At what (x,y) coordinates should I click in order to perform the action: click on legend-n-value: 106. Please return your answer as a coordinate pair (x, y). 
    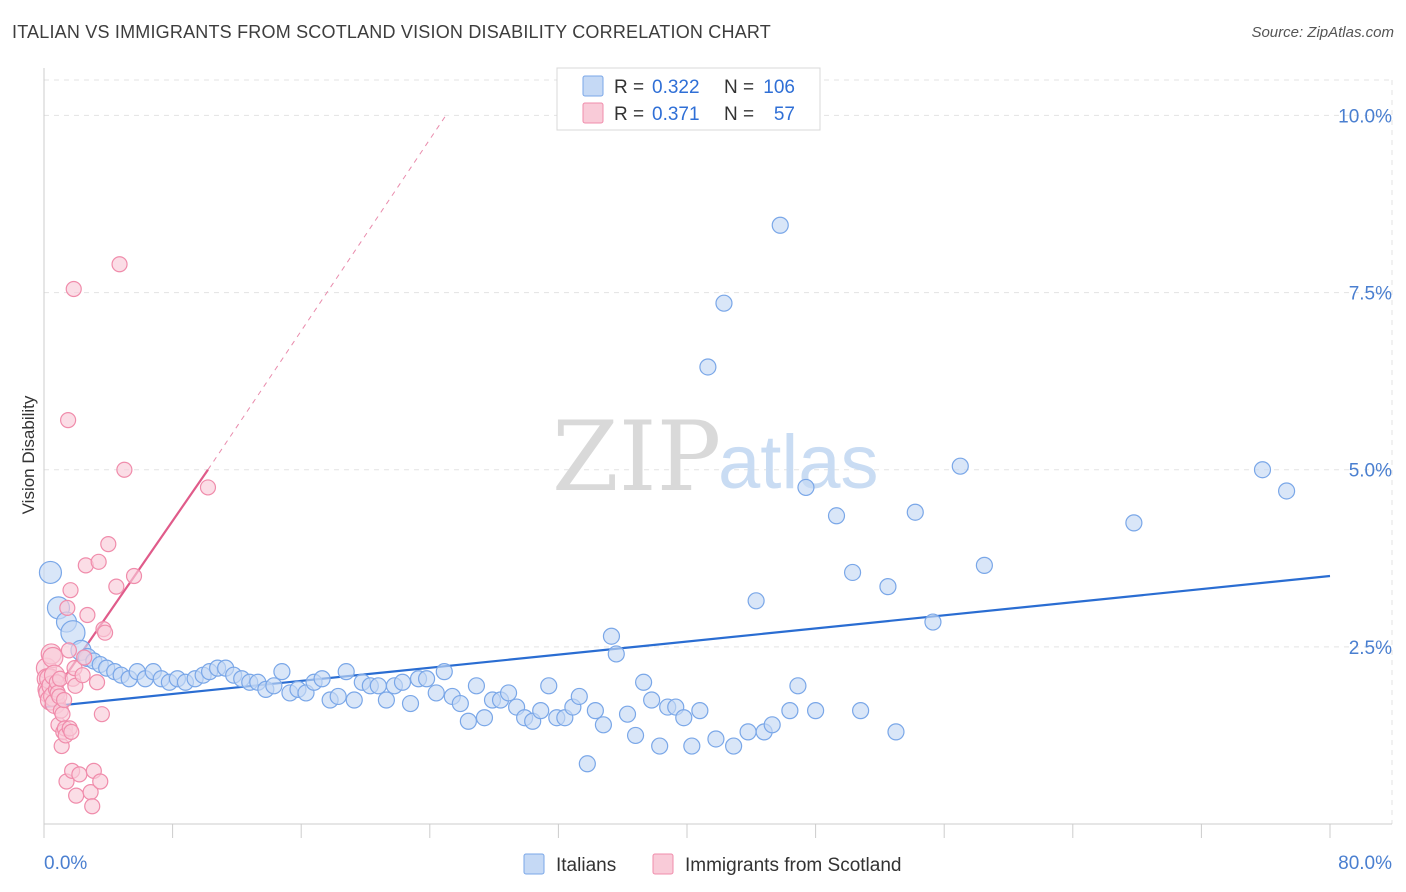
    Looking at the image, I should click on (779, 87).